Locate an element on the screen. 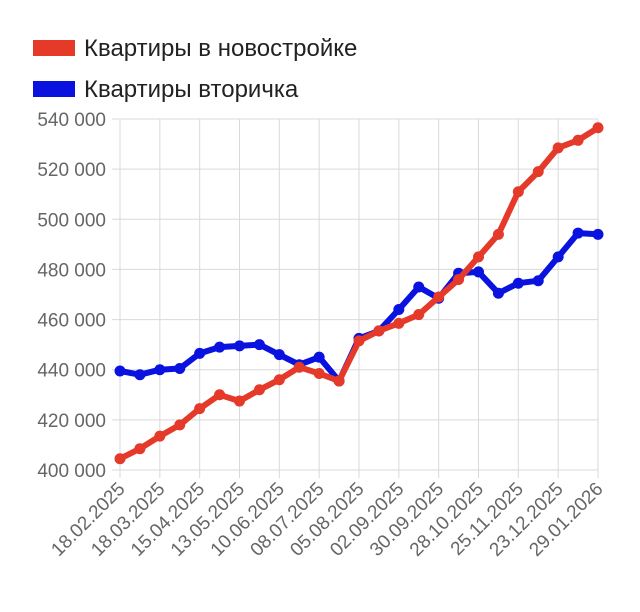  y-tick-label: 440 000 is located at coordinates (71, 371).